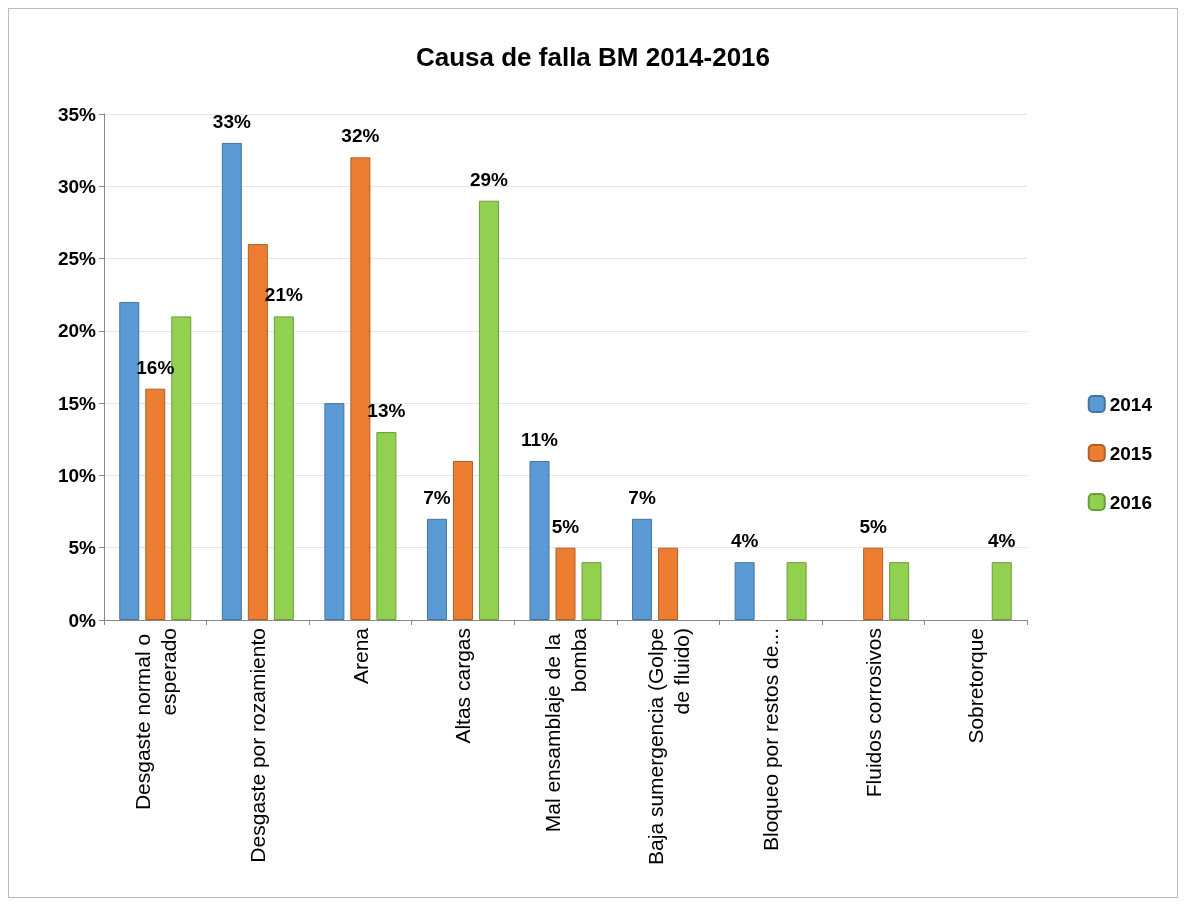 The width and height of the screenshot is (1188, 907). What do you see at coordinates (1131, 502) in the screenshot?
I see `legend-label: 2016` at bounding box center [1131, 502].